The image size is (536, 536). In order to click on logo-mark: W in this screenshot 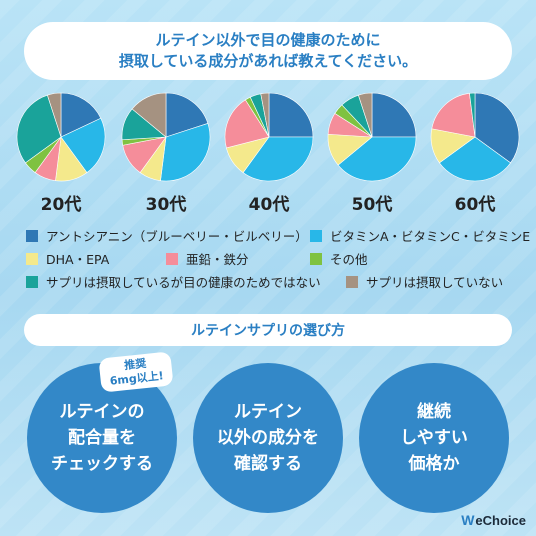, I will do `click(468, 520)`.